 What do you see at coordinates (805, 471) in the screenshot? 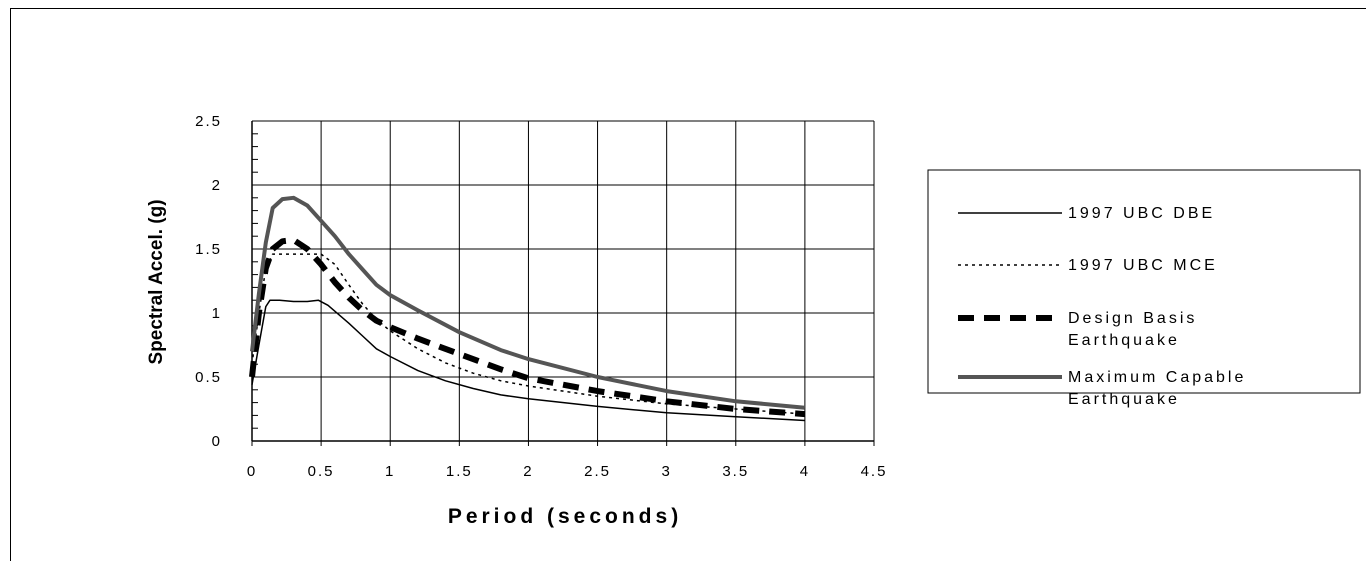
I see `x-tick-label: 4` at bounding box center [805, 471].